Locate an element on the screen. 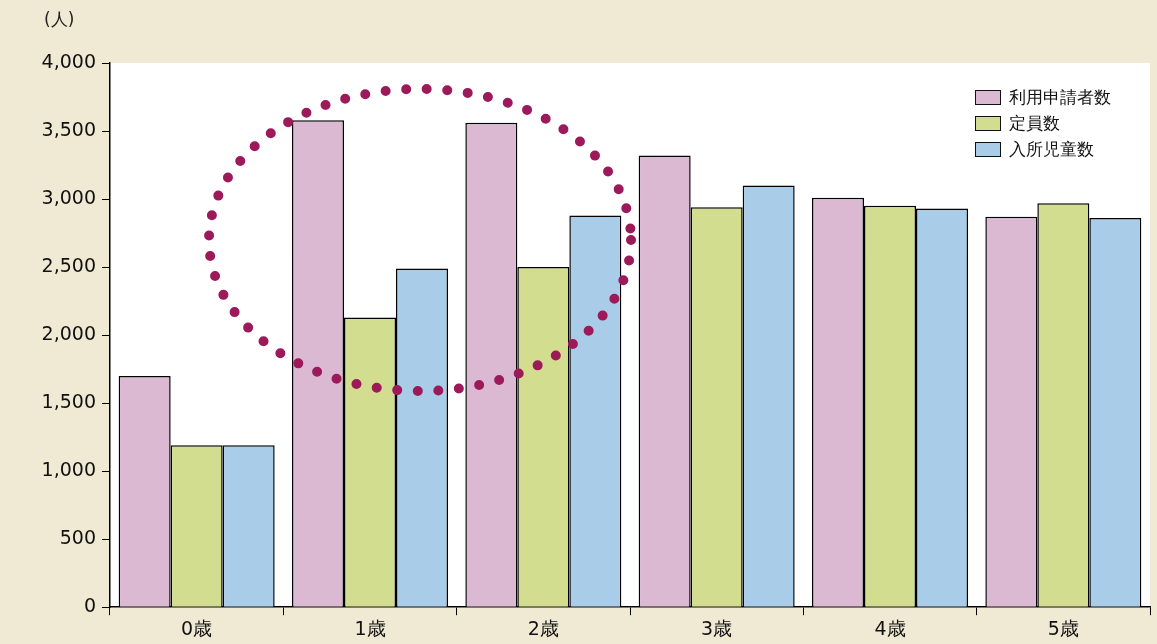 Image resolution: width=1157 pixels, height=644 pixels. y-tick-label: 1,500 is located at coordinates (68, 401).